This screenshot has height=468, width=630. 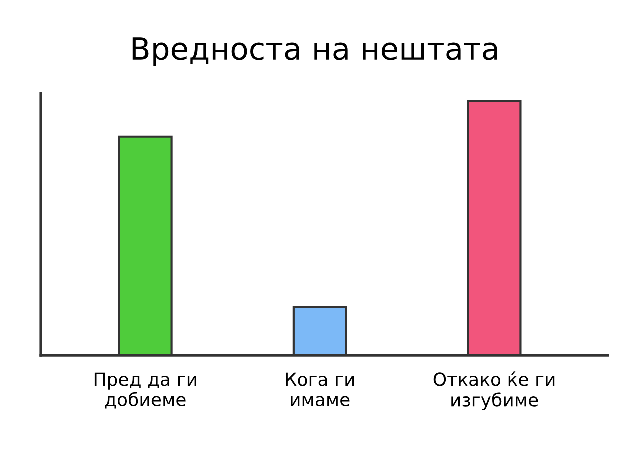 What do you see at coordinates (145, 390) in the screenshot?
I see `x-tick-label: Пред да ги добиеме` at bounding box center [145, 390].